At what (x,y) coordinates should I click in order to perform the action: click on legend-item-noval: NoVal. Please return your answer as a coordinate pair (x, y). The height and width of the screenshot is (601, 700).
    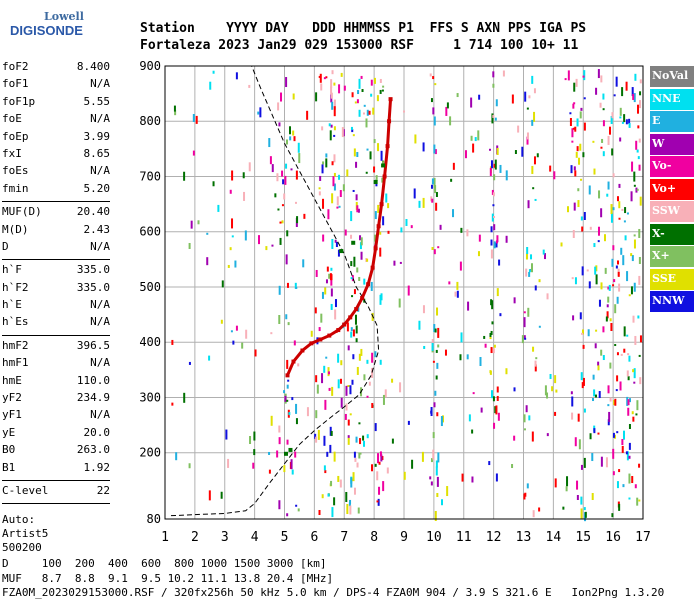
    Looking at the image, I should click on (672, 76).